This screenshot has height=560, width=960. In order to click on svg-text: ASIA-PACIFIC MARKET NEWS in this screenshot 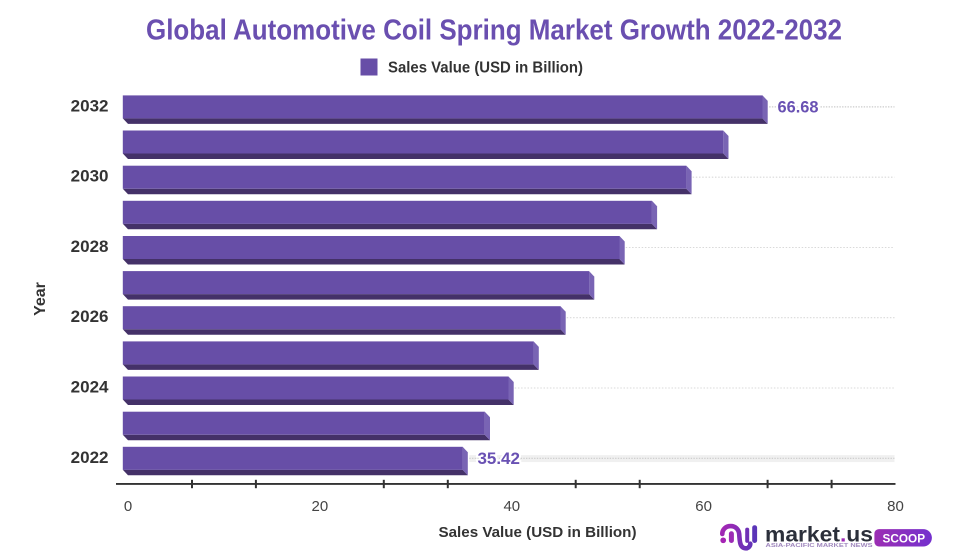, I will do `click(820, 546)`.